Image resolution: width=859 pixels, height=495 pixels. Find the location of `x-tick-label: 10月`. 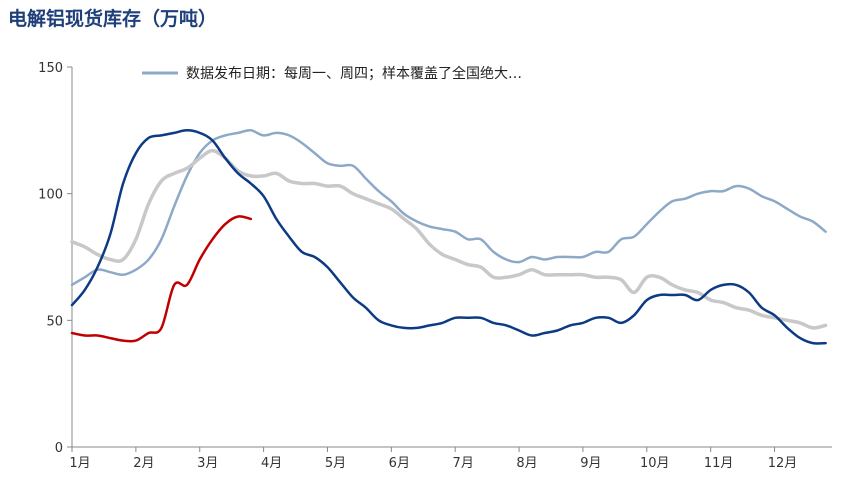

x-tick-label: 10月 is located at coordinates (655, 463).